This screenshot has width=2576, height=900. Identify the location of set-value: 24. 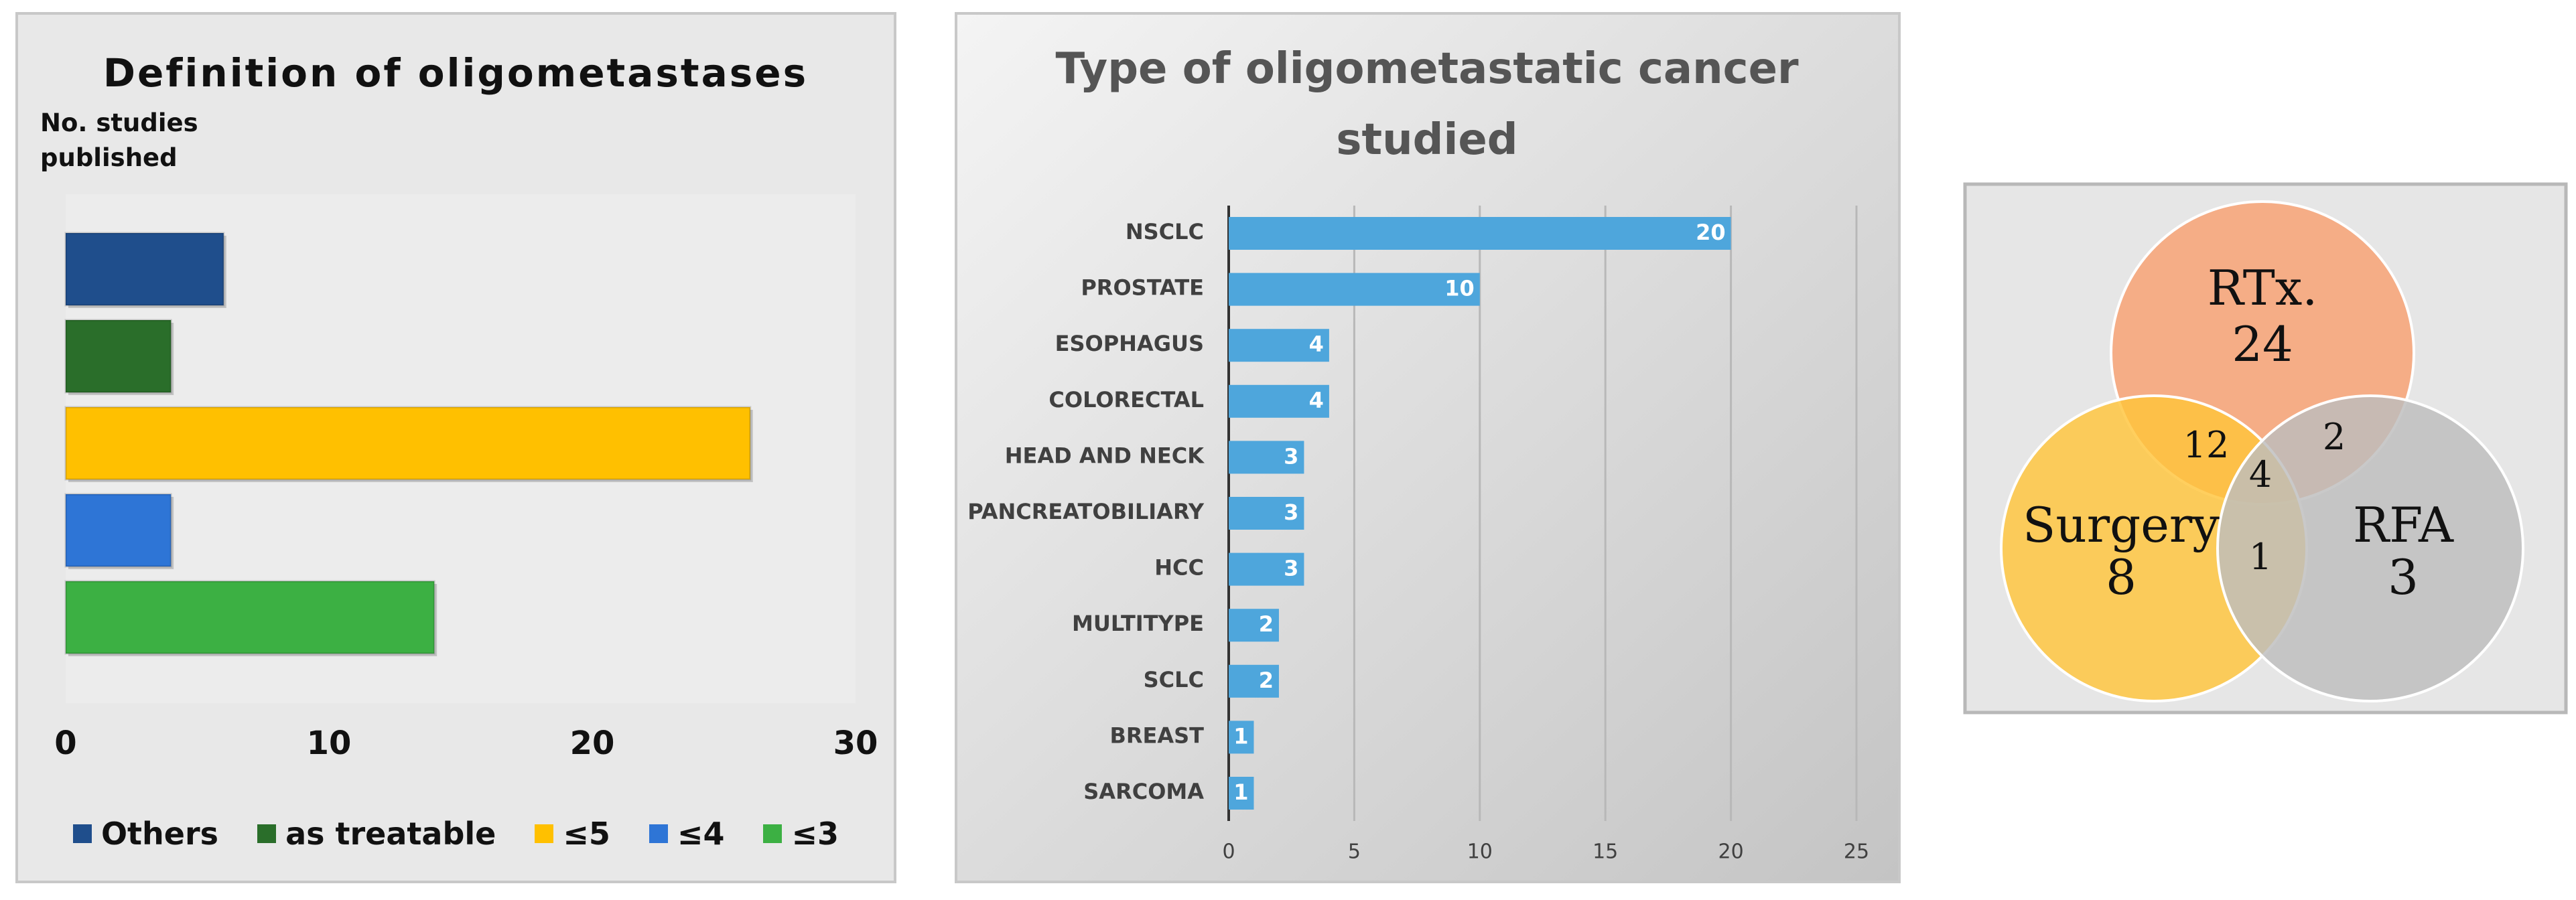
(2262, 344).